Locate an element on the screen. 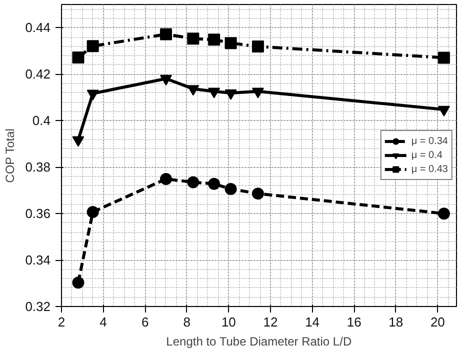 Image resolution: width=460 pixels, height=351 pixels. x-tick-label: 4 is located at coordinates (103, 322).